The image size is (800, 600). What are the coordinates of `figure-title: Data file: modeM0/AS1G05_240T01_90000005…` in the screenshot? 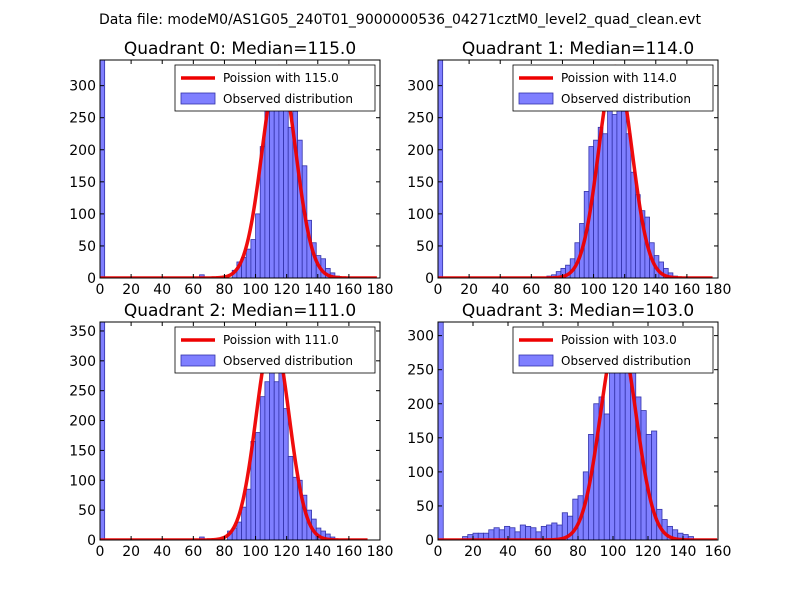 It's located at (400, 20).